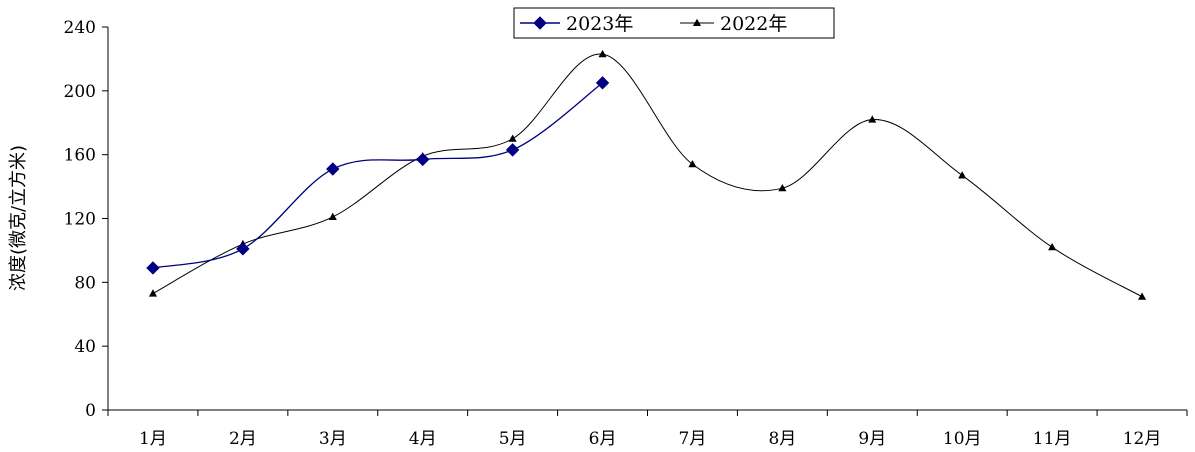 Image resolution: width=1195 pixels, height=452 pixels. I want to click on legend-box, so click(674, 23).